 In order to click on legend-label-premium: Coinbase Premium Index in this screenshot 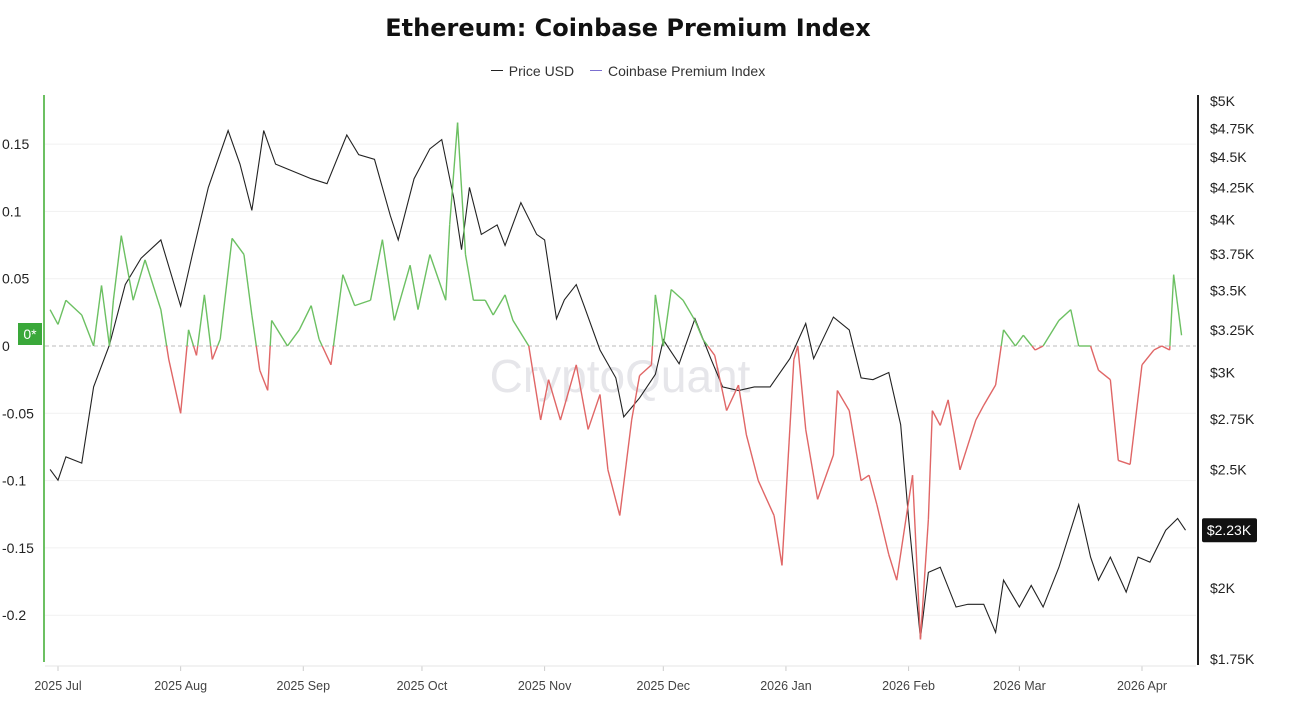, I will do `click(687, 70)`.